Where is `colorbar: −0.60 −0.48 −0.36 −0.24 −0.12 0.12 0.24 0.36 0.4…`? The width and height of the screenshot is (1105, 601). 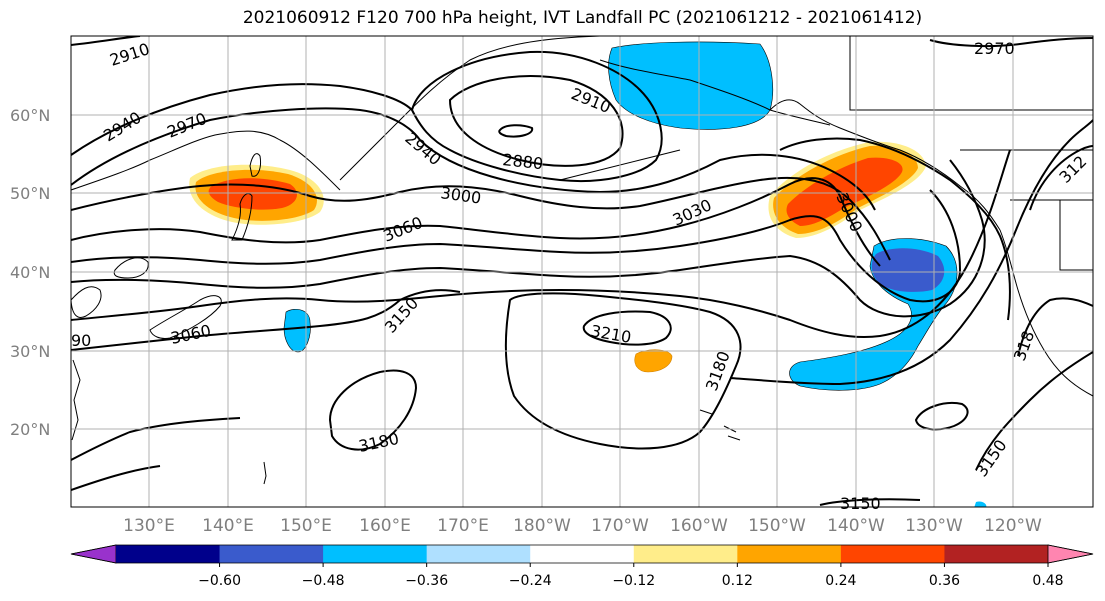
colorbar: −0.60 −0.48 −0.36 −0.24 −0.12 0.12 0.24 0.36 0.4… is located at coordinates (582, 566).